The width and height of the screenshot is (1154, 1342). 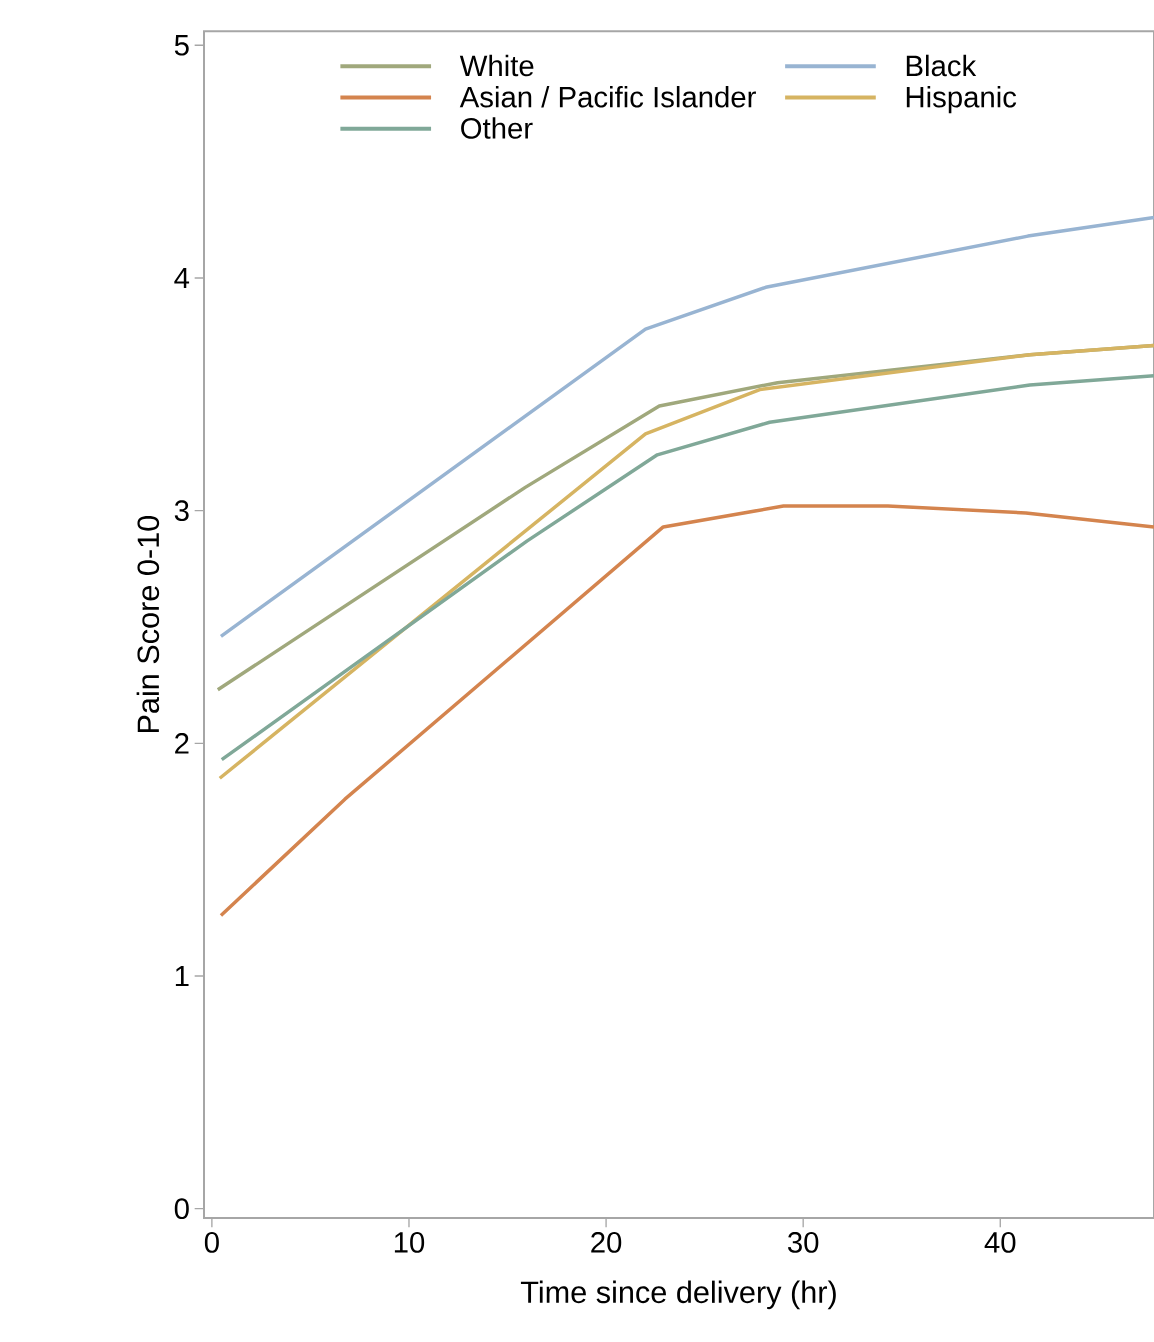 What do you see at coordinates (181, 511) in the screenshot?
I see `y-tick-label: 3` at bounding box center [181, 511].